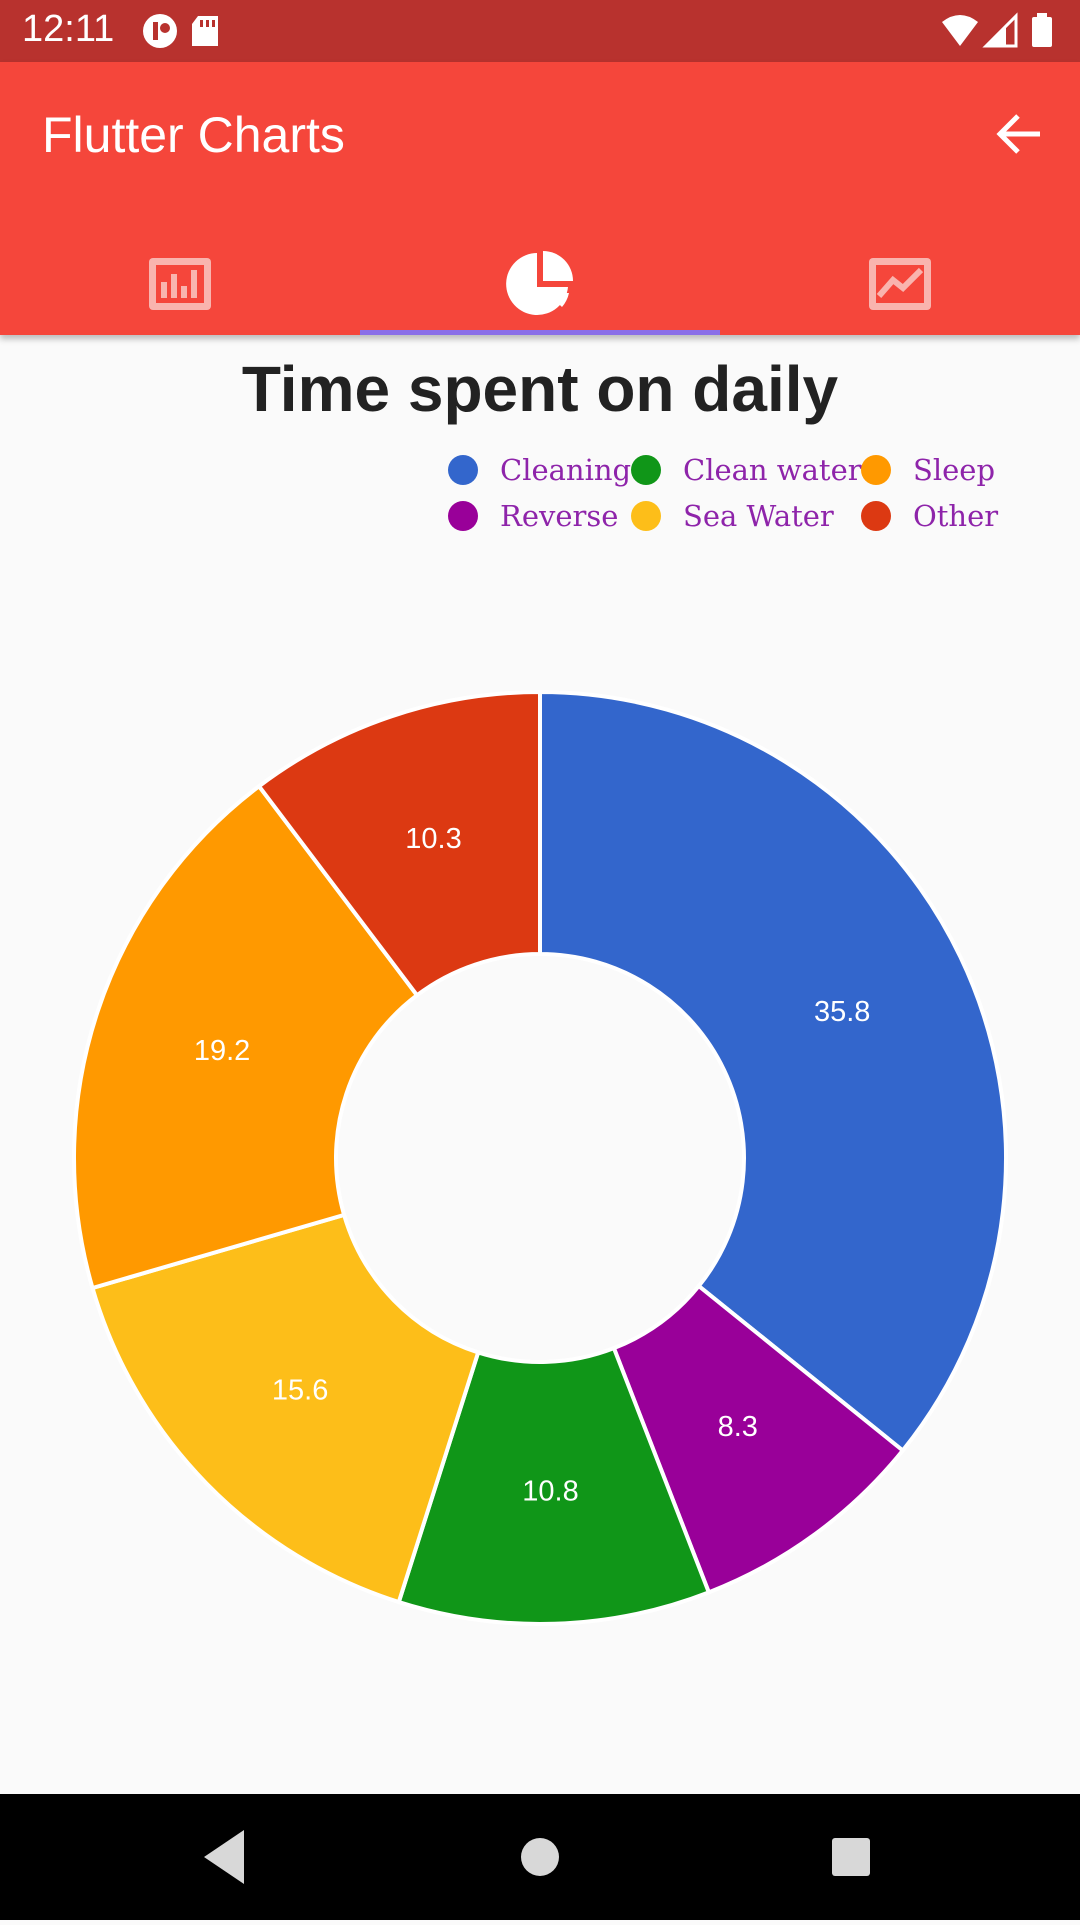 This screenshot has width=1080, height=1925. I want to click on slice-clean-water, so click(554, 1485).